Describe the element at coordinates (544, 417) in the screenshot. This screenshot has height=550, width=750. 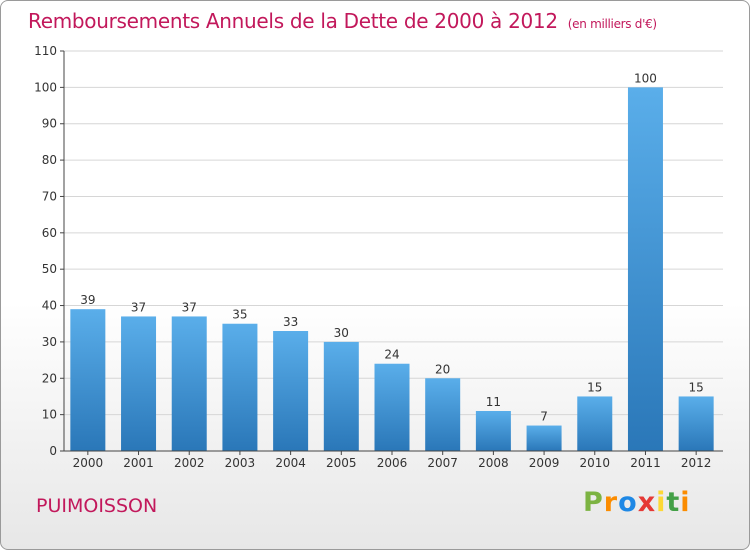
I see `data-label: 7` at that location.